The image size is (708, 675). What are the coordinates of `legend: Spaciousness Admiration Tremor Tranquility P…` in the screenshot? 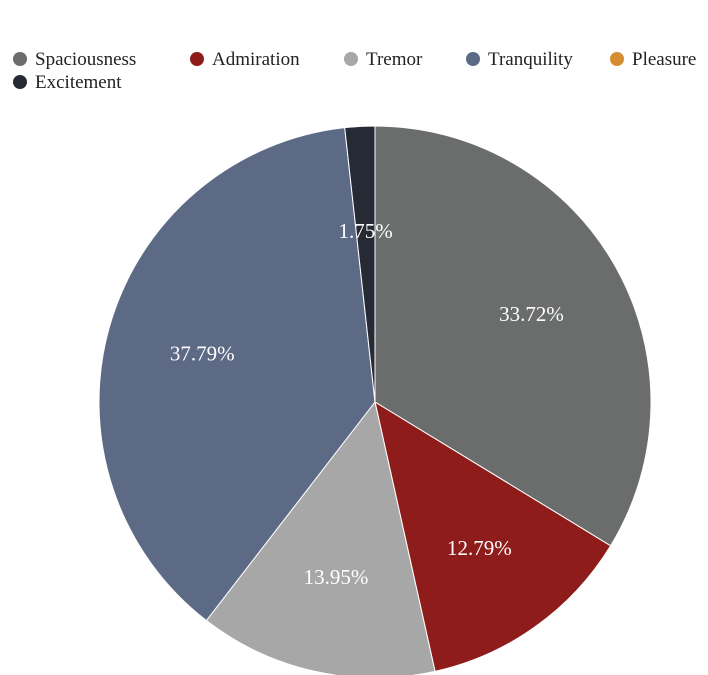 It's located at (354, 71).